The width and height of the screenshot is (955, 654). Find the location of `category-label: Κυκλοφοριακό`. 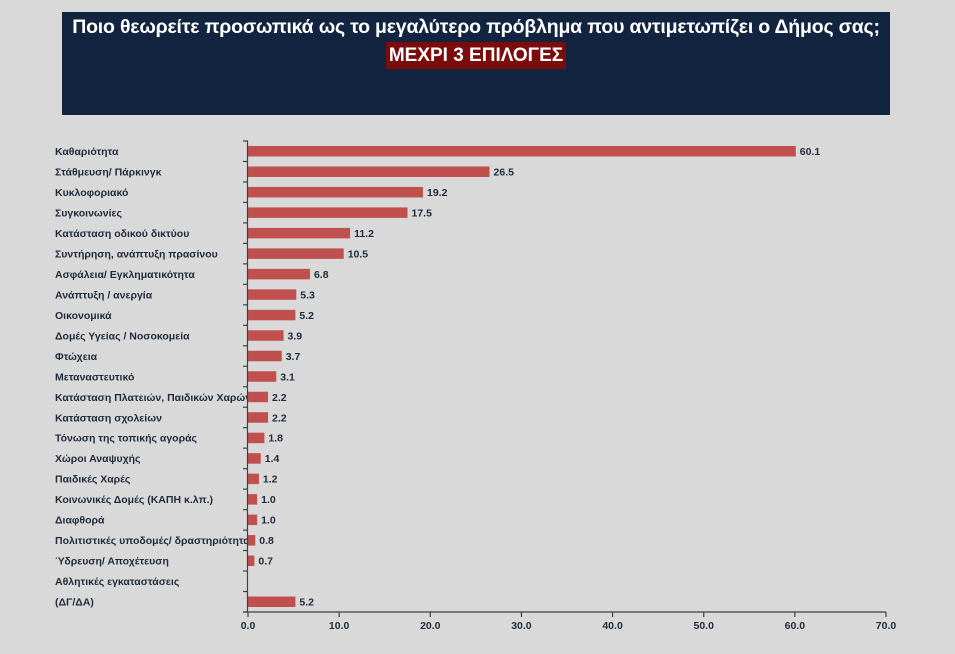

category-label: Κυκλοφοριακό is located at coordinates (91, 193).